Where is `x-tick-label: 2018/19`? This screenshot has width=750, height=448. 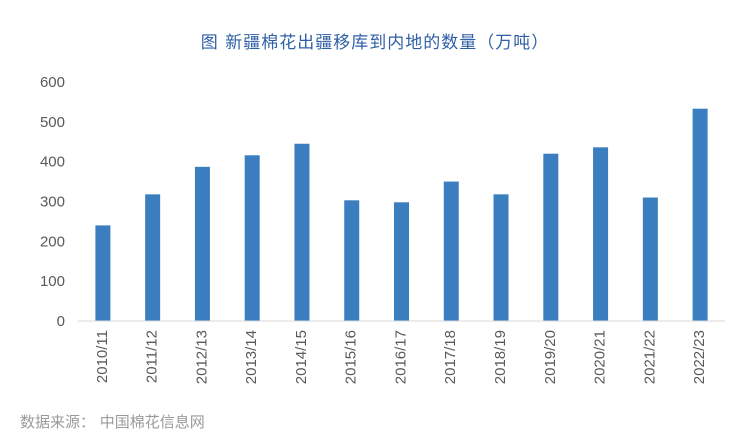
x-tick-label: 2018/19 is located at coordinates (500, 357).